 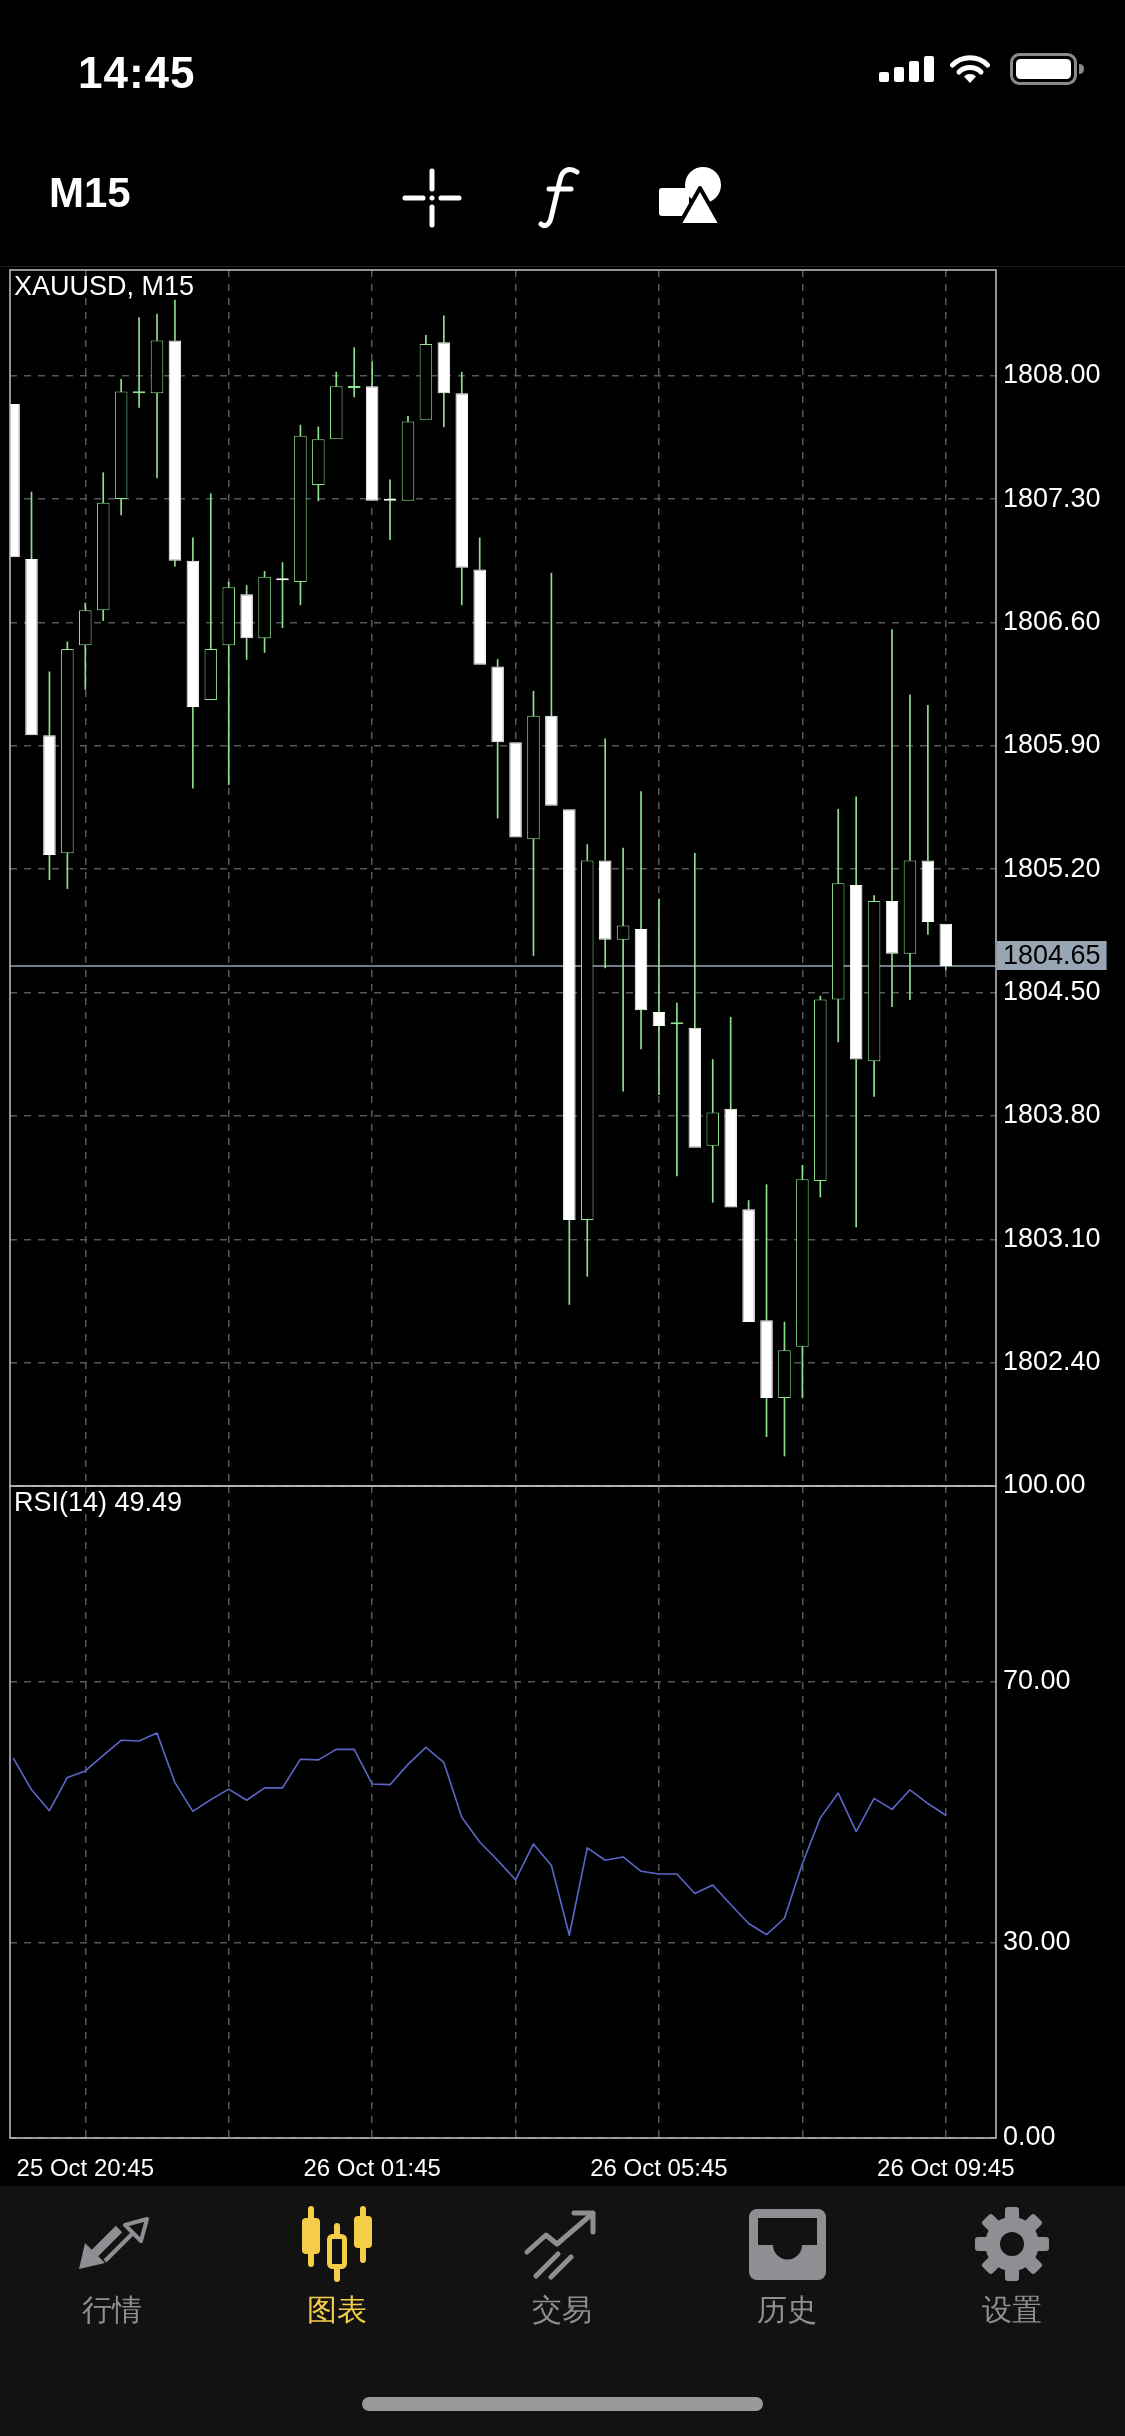 I want to click on text: 交易, so click(x=562, y=2309).